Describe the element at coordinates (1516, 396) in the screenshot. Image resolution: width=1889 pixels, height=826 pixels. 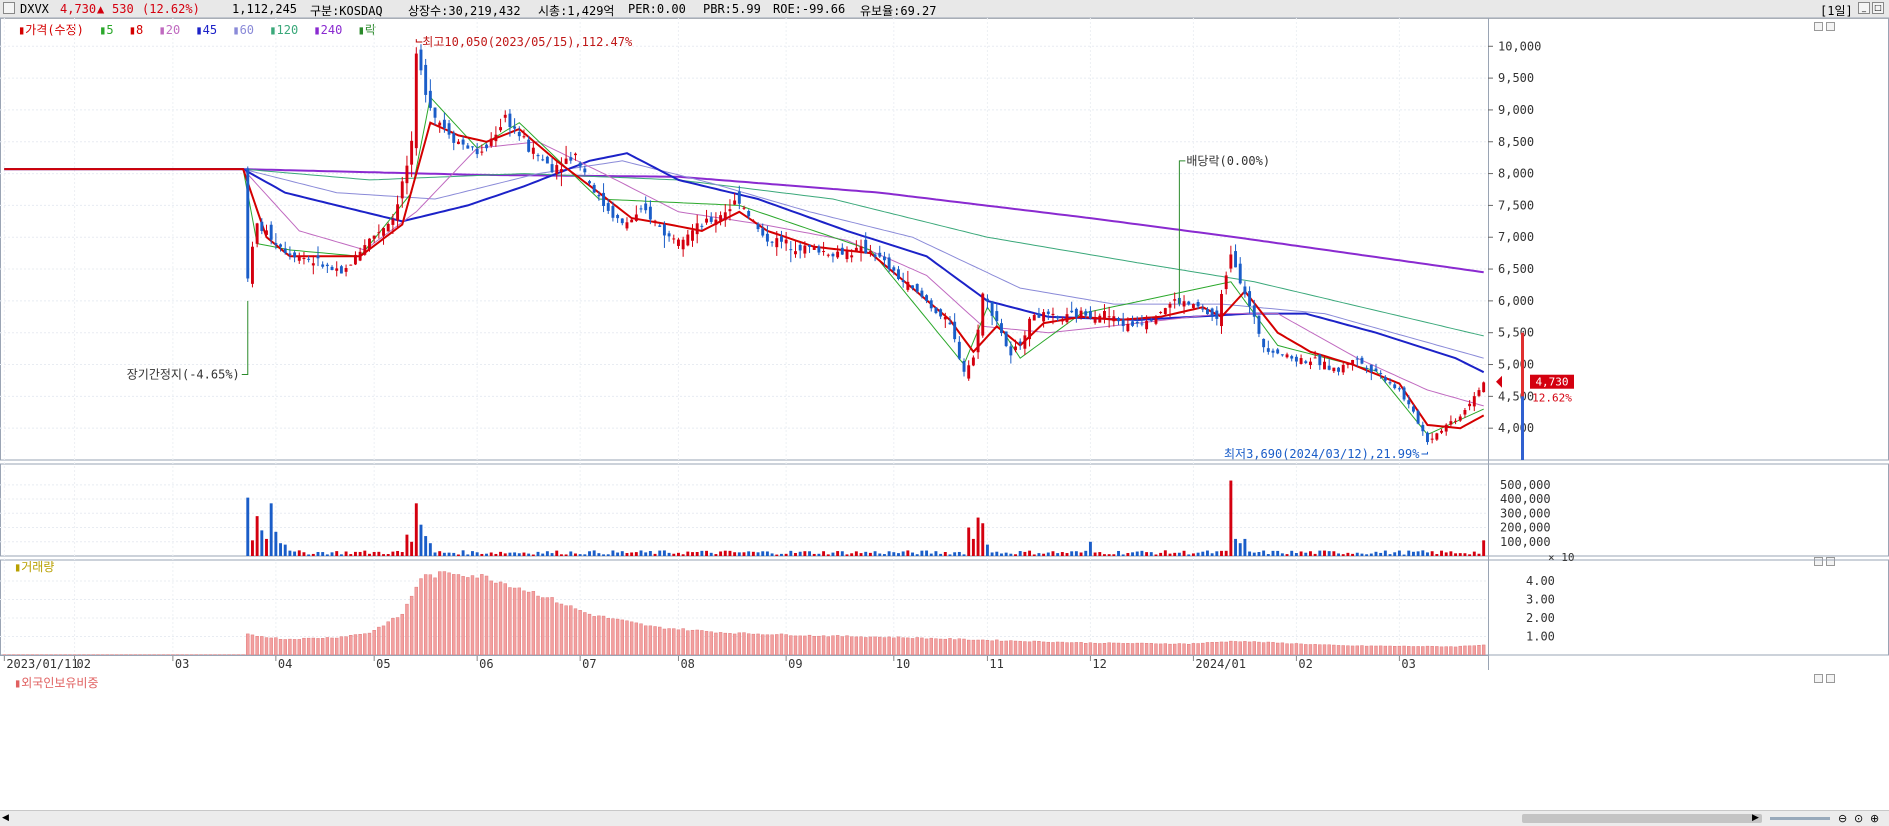
I see `price-tick-label: 4,500` at that location.